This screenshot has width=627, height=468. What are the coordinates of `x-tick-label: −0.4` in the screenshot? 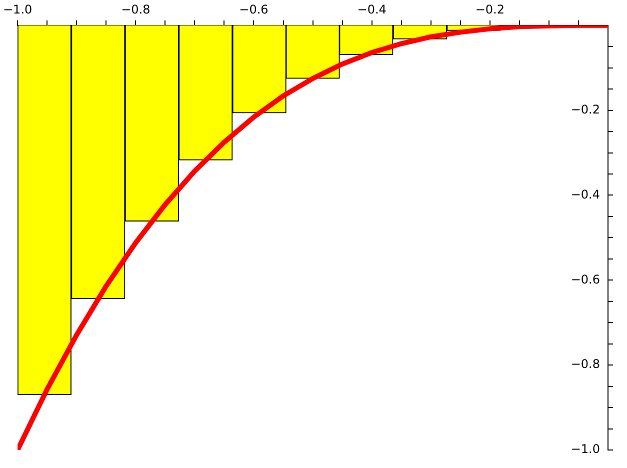 It's located at (371, 9).